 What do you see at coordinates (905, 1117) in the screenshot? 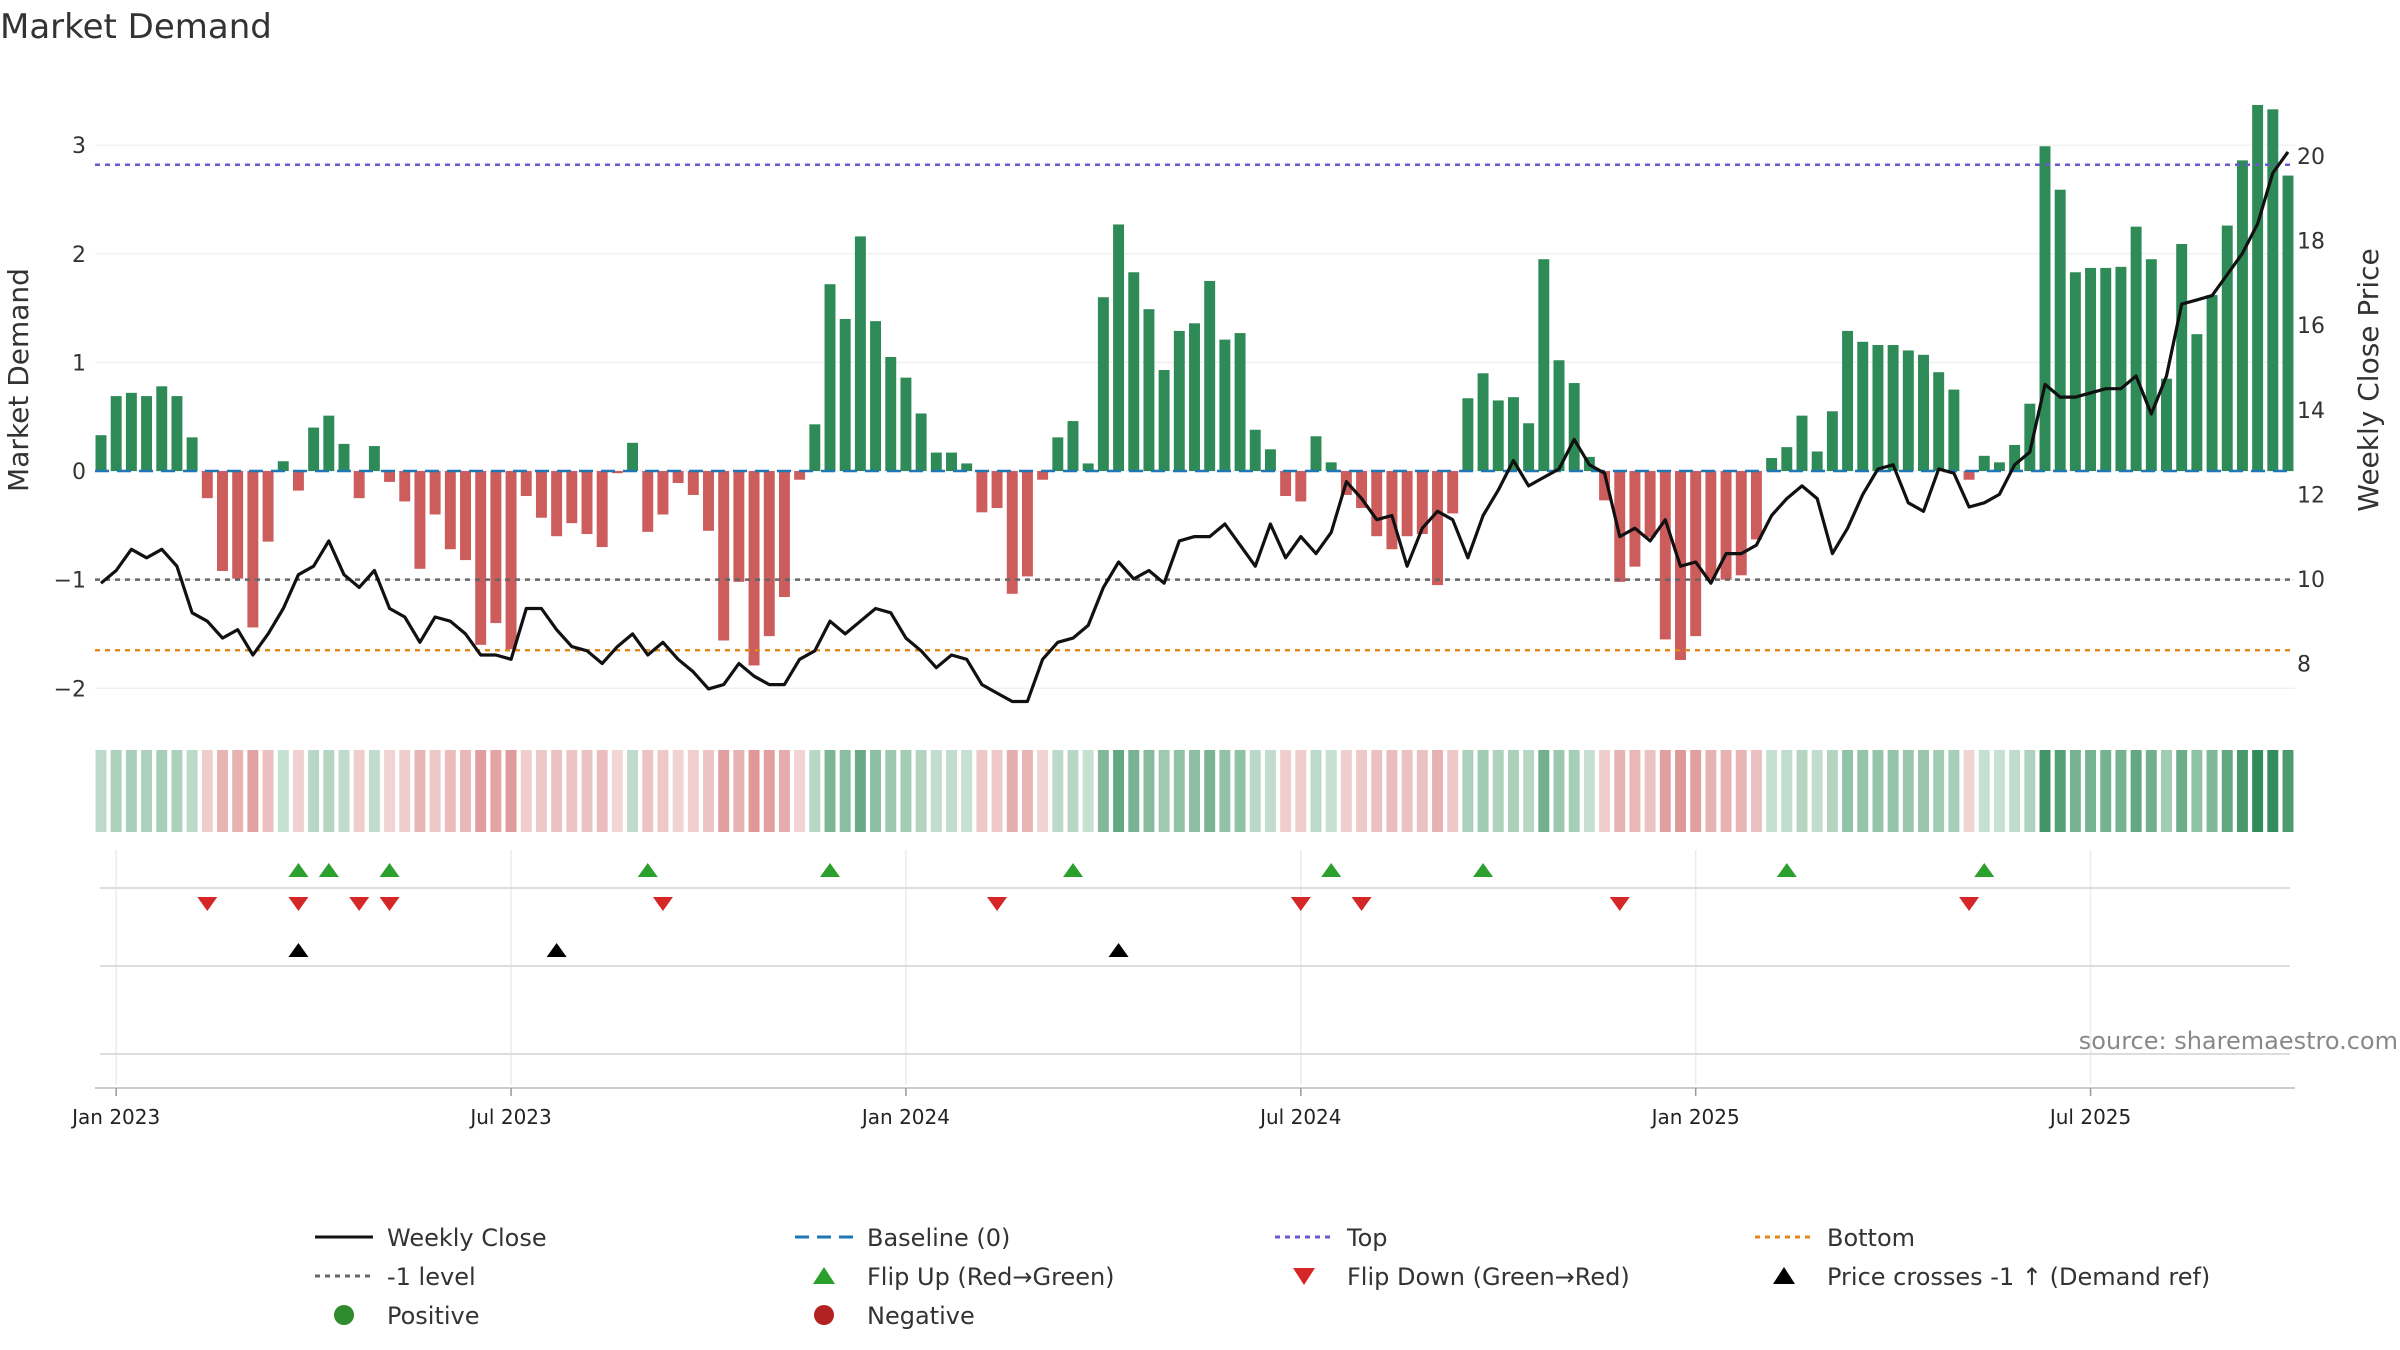
I see `x-tick-label: Jan 2024` at bounding box center [905, 1117].